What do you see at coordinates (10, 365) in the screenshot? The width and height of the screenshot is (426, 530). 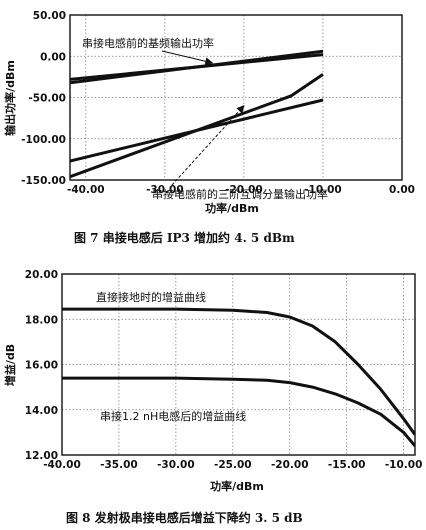 I see `chart-gain-y-axis-label: 增益/dB` at bounding box center [10, 365].